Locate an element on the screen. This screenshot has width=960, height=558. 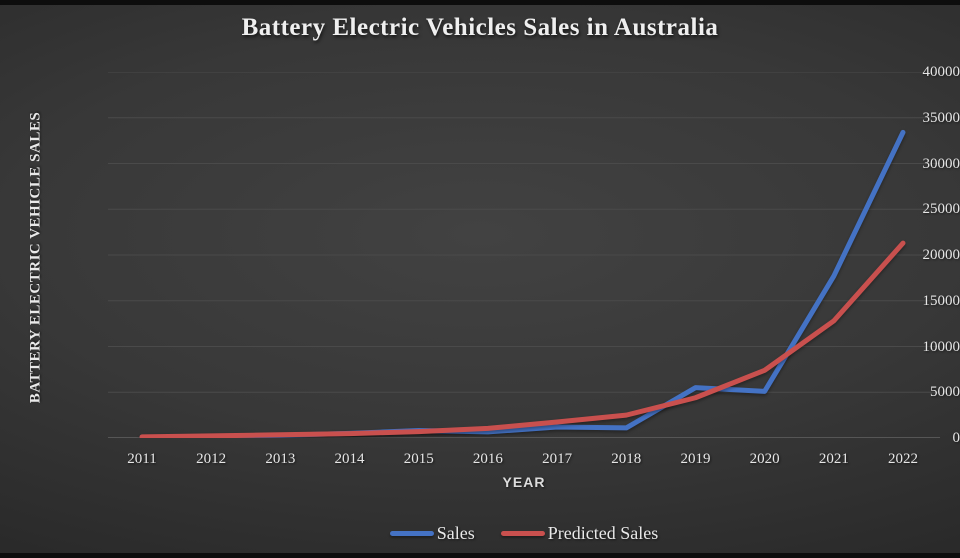
bottom-letterbox-strip is located at coordinates (480, 555).